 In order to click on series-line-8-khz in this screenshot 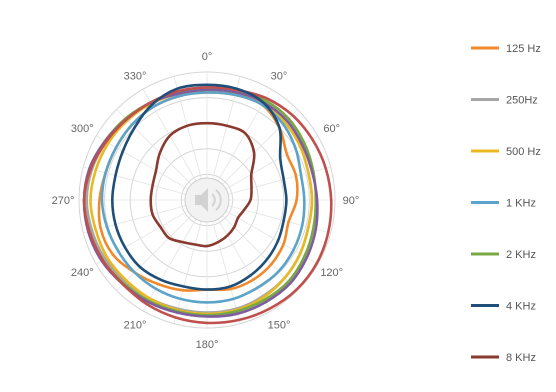, I will do `click(202, 184)`.